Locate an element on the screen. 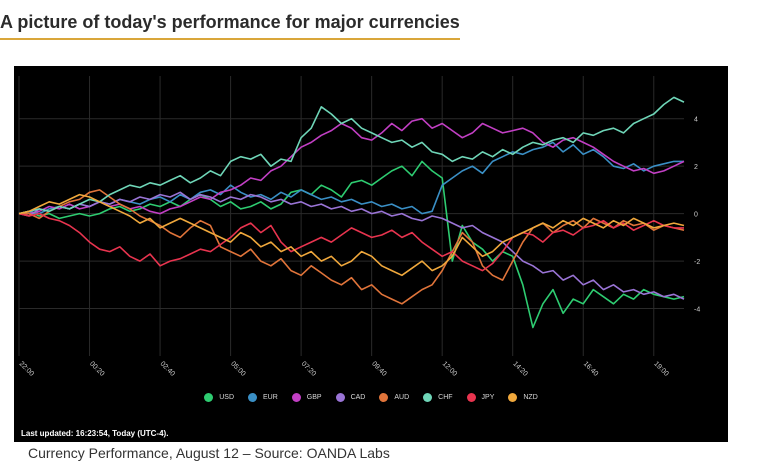 The height and width of the screenshot is (463, 763). legend-item-nzd: NZD is located at coordinates (523, 397).